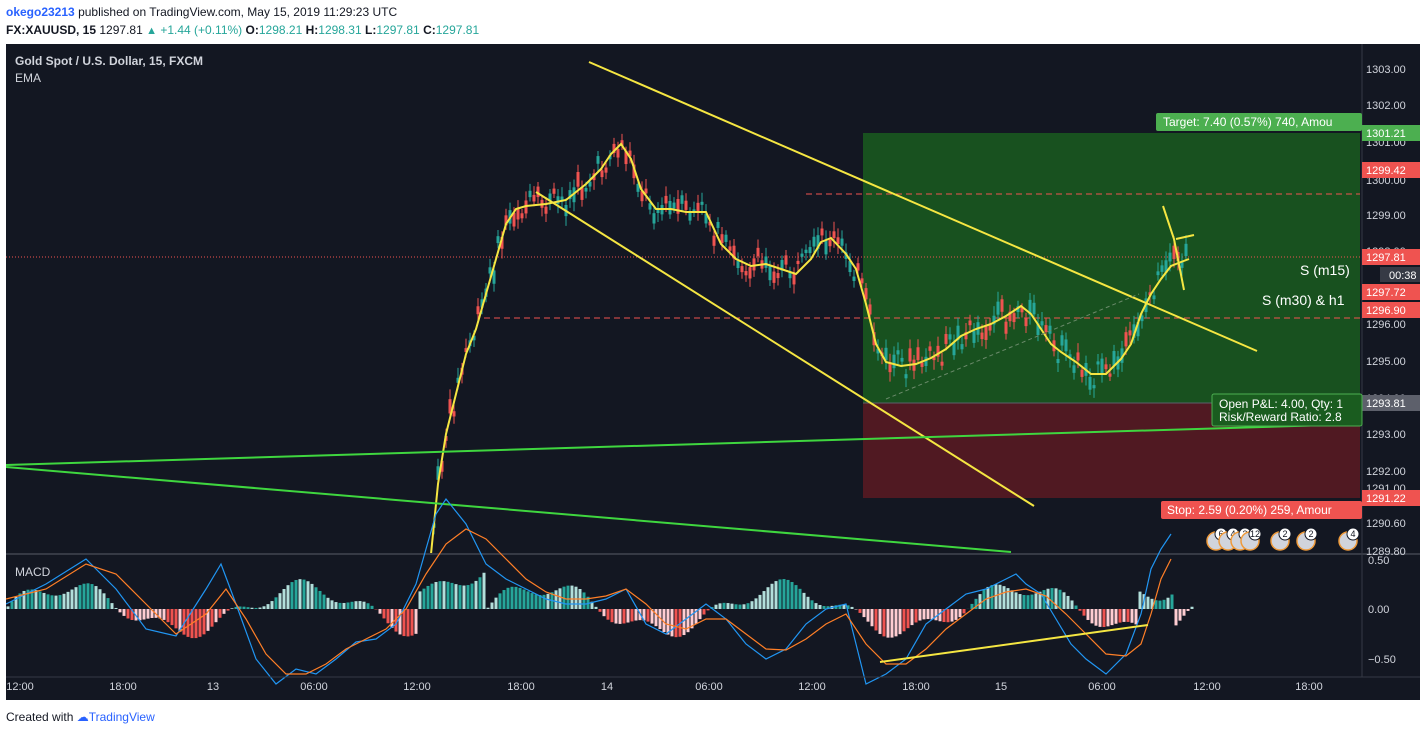 The width and height of the screenshot is (1427, 735). Describe the element at coordinates (1403, 276) in the screenshot. I see `countdown-label: 00:38` at that location.